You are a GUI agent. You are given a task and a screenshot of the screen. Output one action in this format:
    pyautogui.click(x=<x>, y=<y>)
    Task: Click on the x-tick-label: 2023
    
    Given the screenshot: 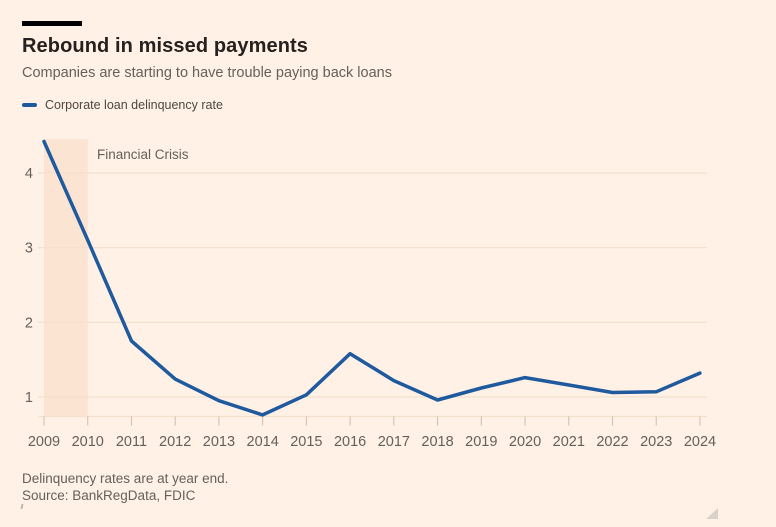 What is the action you would take?
    pyautogui.click(x=656, y=442)
    